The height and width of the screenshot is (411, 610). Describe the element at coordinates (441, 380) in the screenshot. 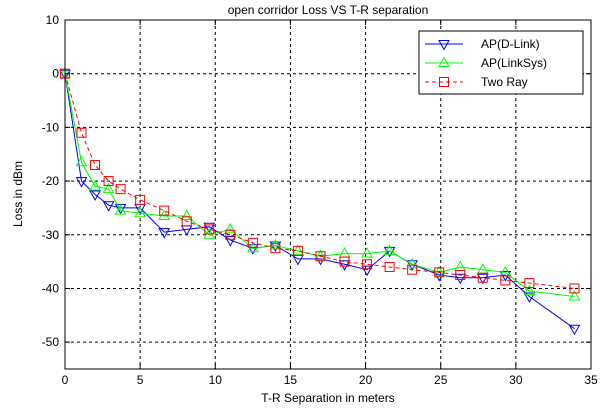

I see `x-tick-label: 25` at that location.